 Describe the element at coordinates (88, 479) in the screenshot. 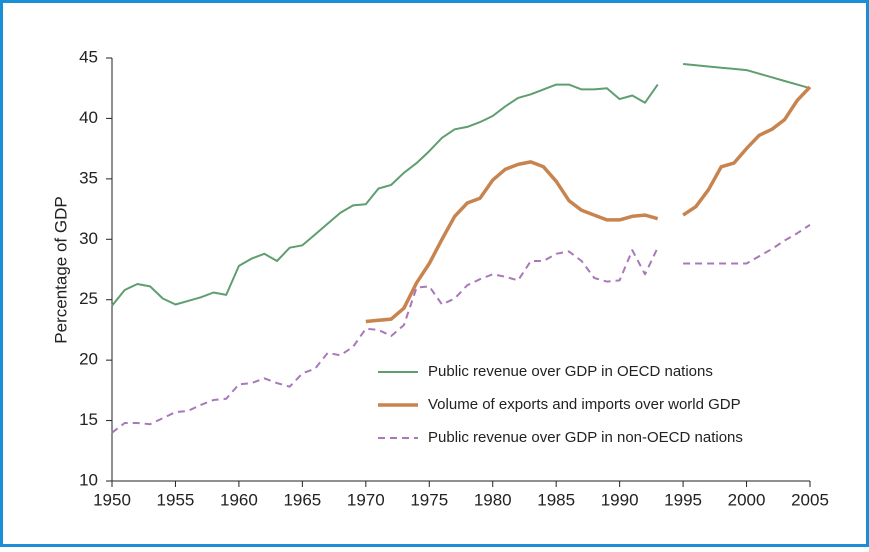

I see `y-tick-label: 10` at that location.